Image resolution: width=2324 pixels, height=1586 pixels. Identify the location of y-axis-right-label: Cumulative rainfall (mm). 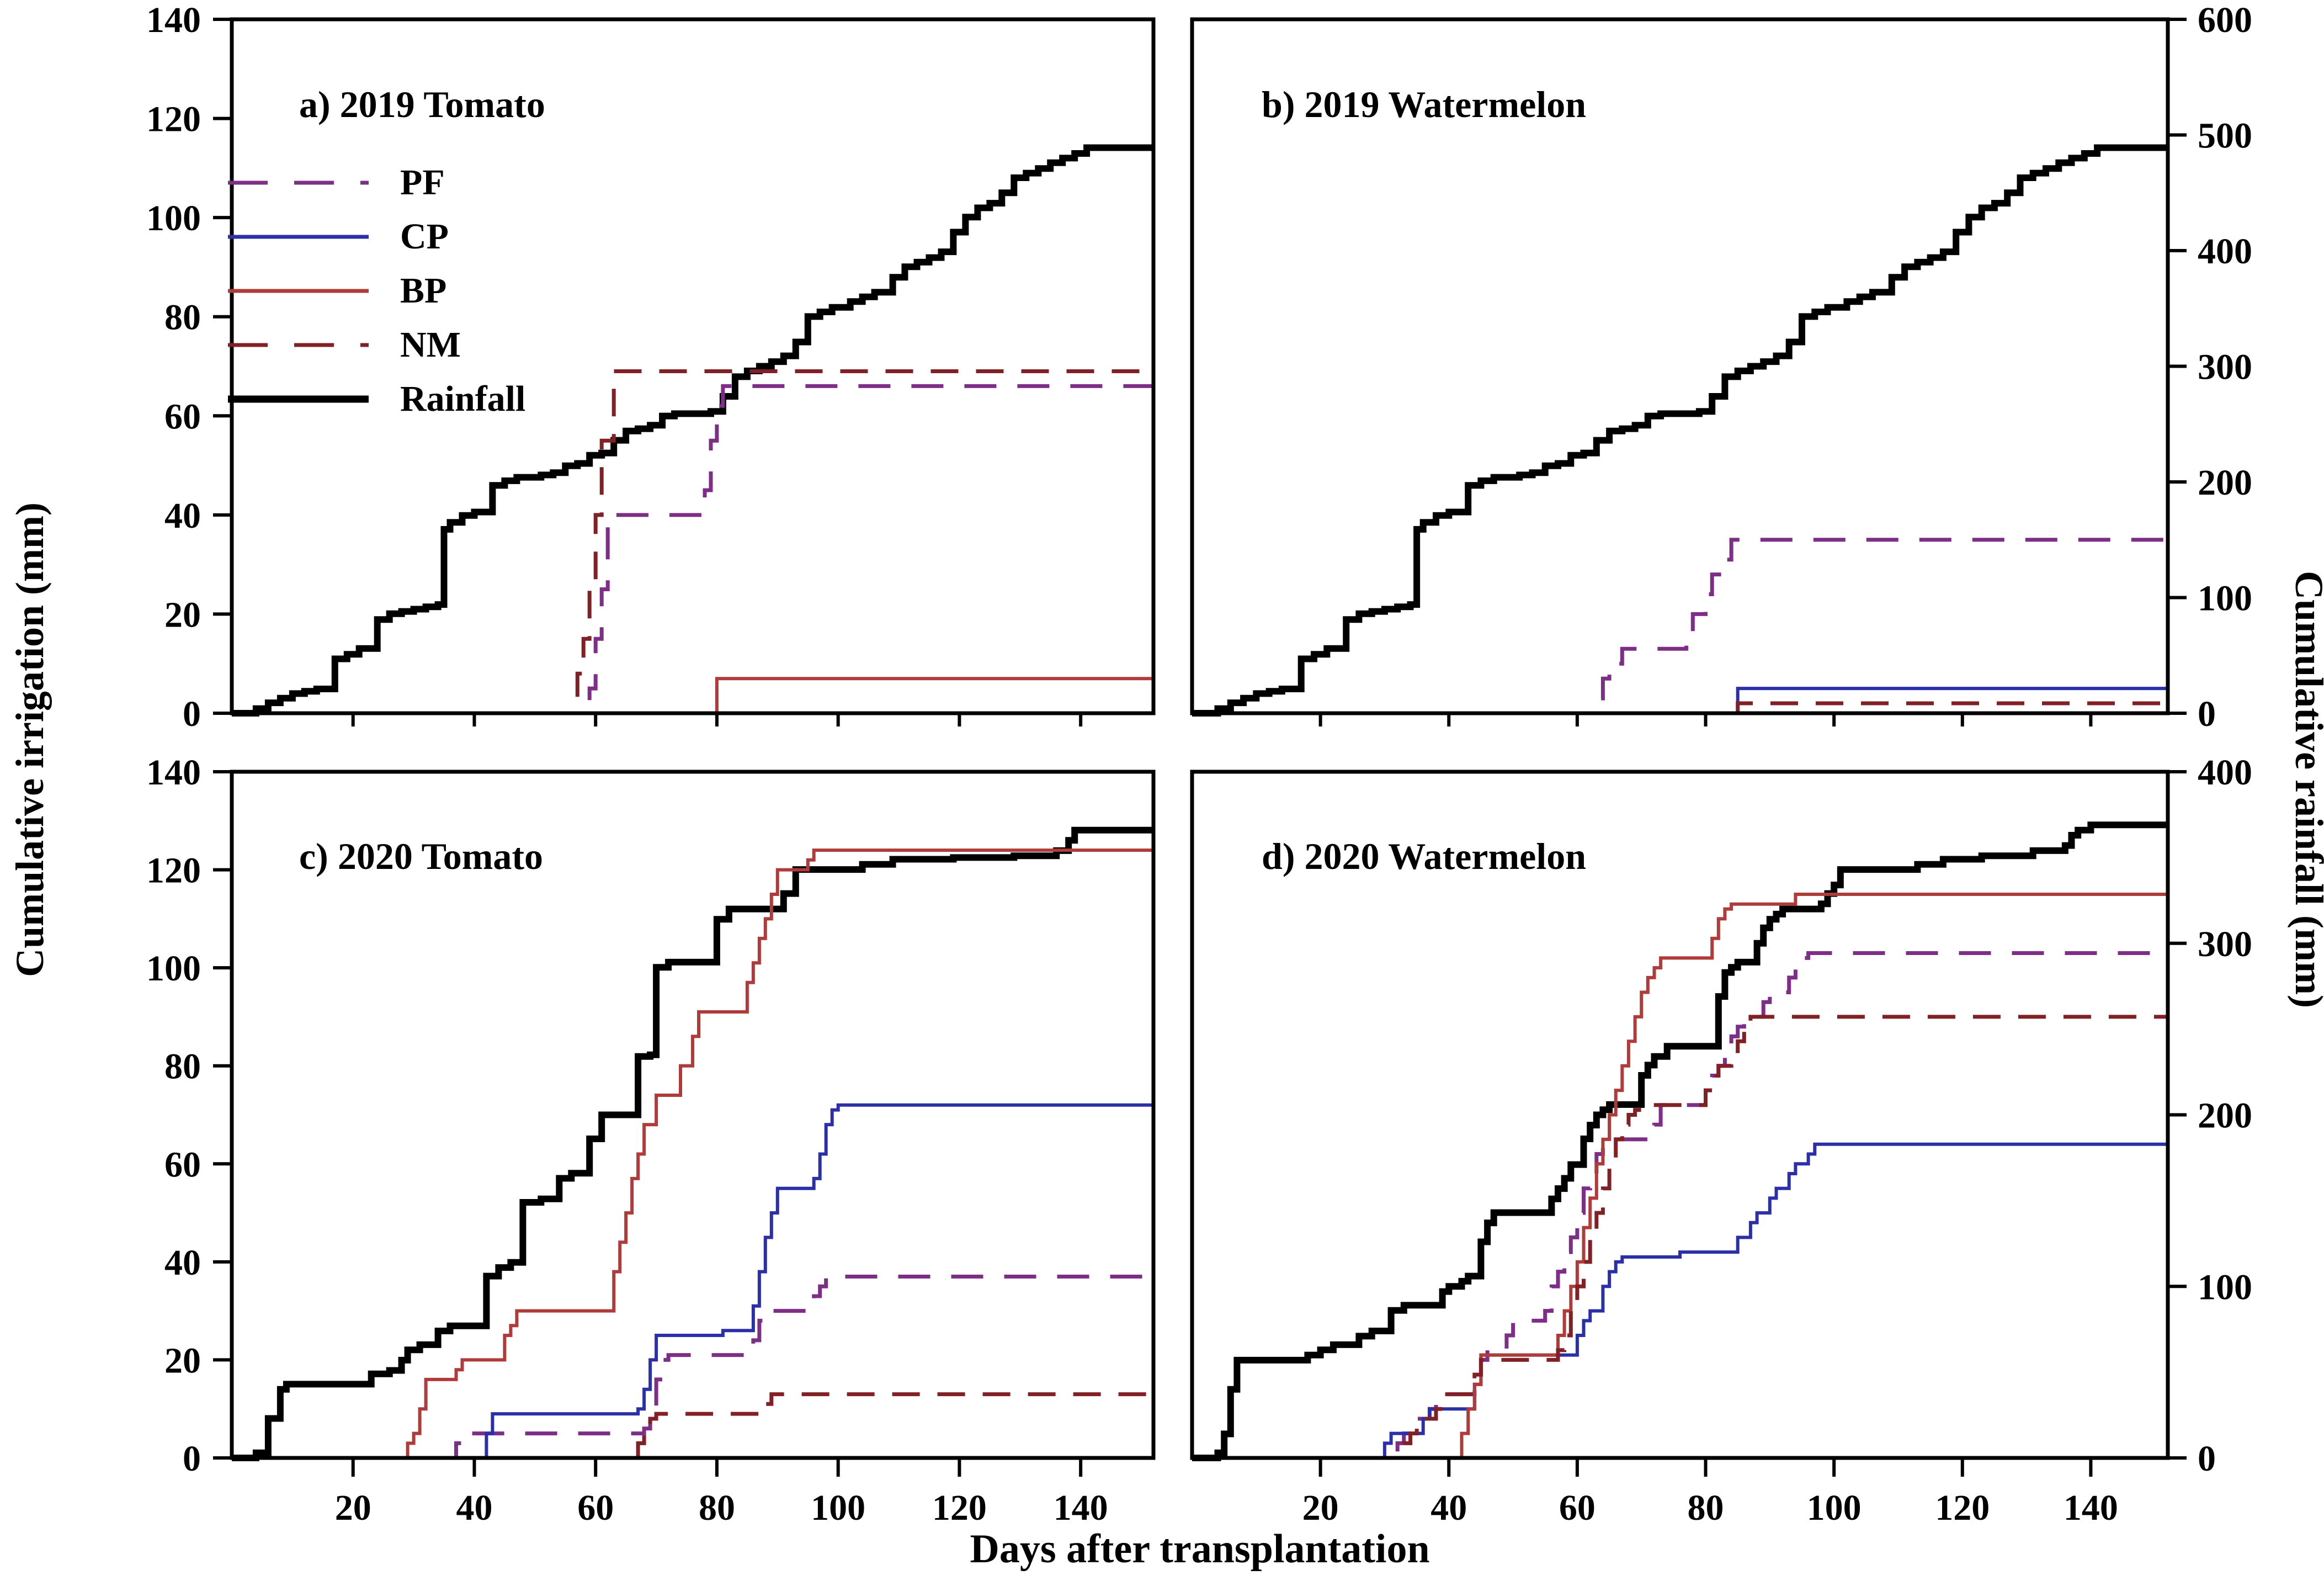
(2305, 789).